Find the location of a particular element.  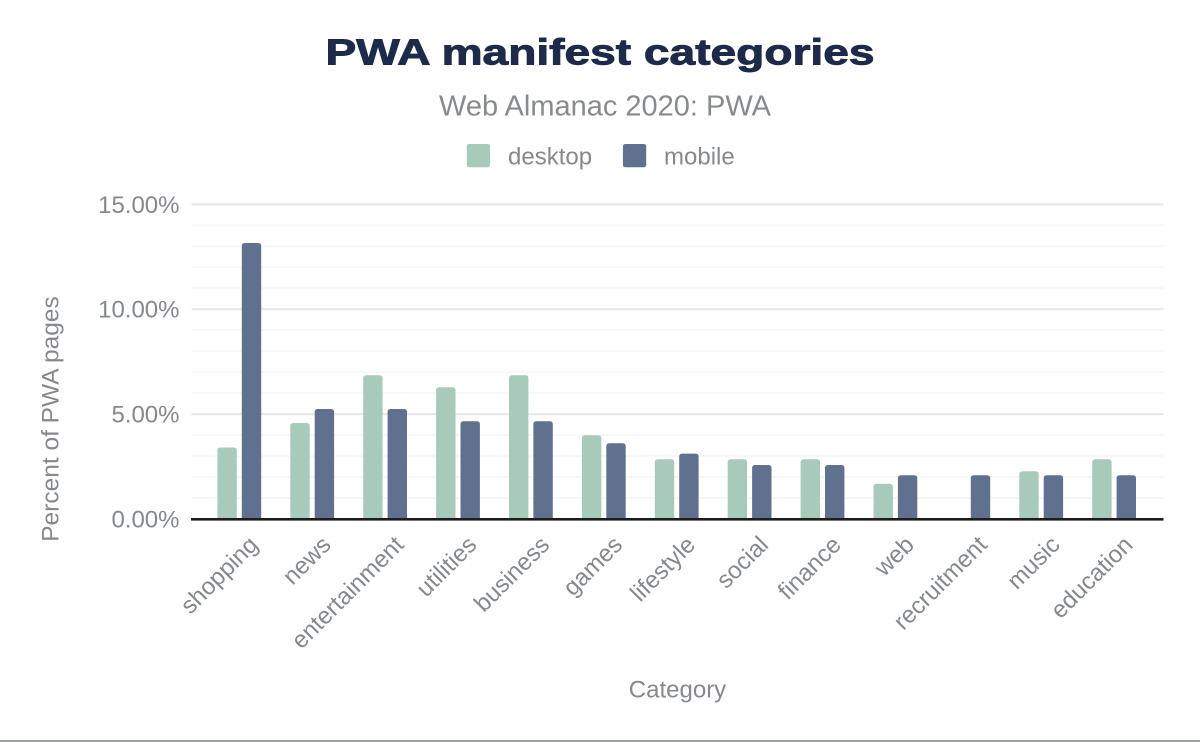

svg-text: desktop is located at coordinates (550, 157).